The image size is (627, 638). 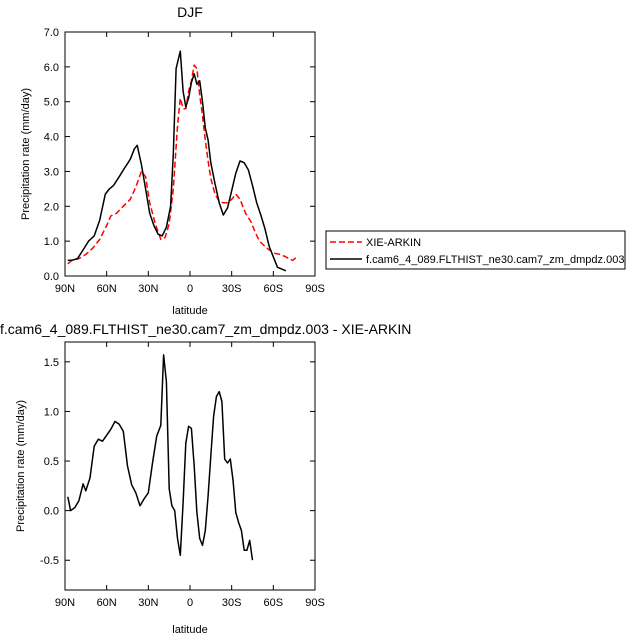 I want to click on top-x-tick: 90S, so click(x=315, y=163).